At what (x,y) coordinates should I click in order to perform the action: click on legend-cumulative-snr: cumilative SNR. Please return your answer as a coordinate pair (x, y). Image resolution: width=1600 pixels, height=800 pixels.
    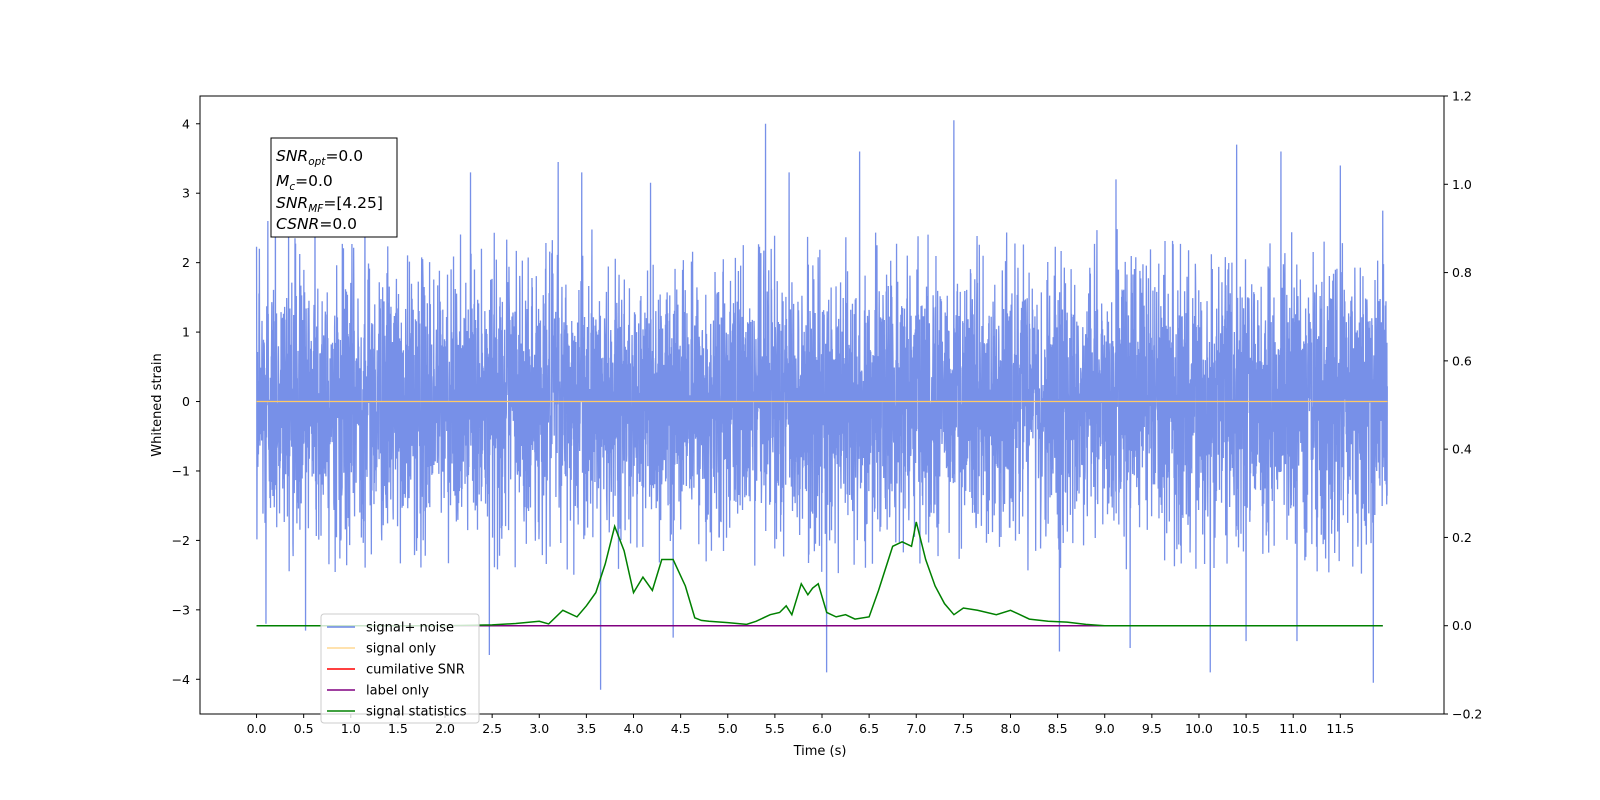
    Looking at the image, I should click on (396, 670).